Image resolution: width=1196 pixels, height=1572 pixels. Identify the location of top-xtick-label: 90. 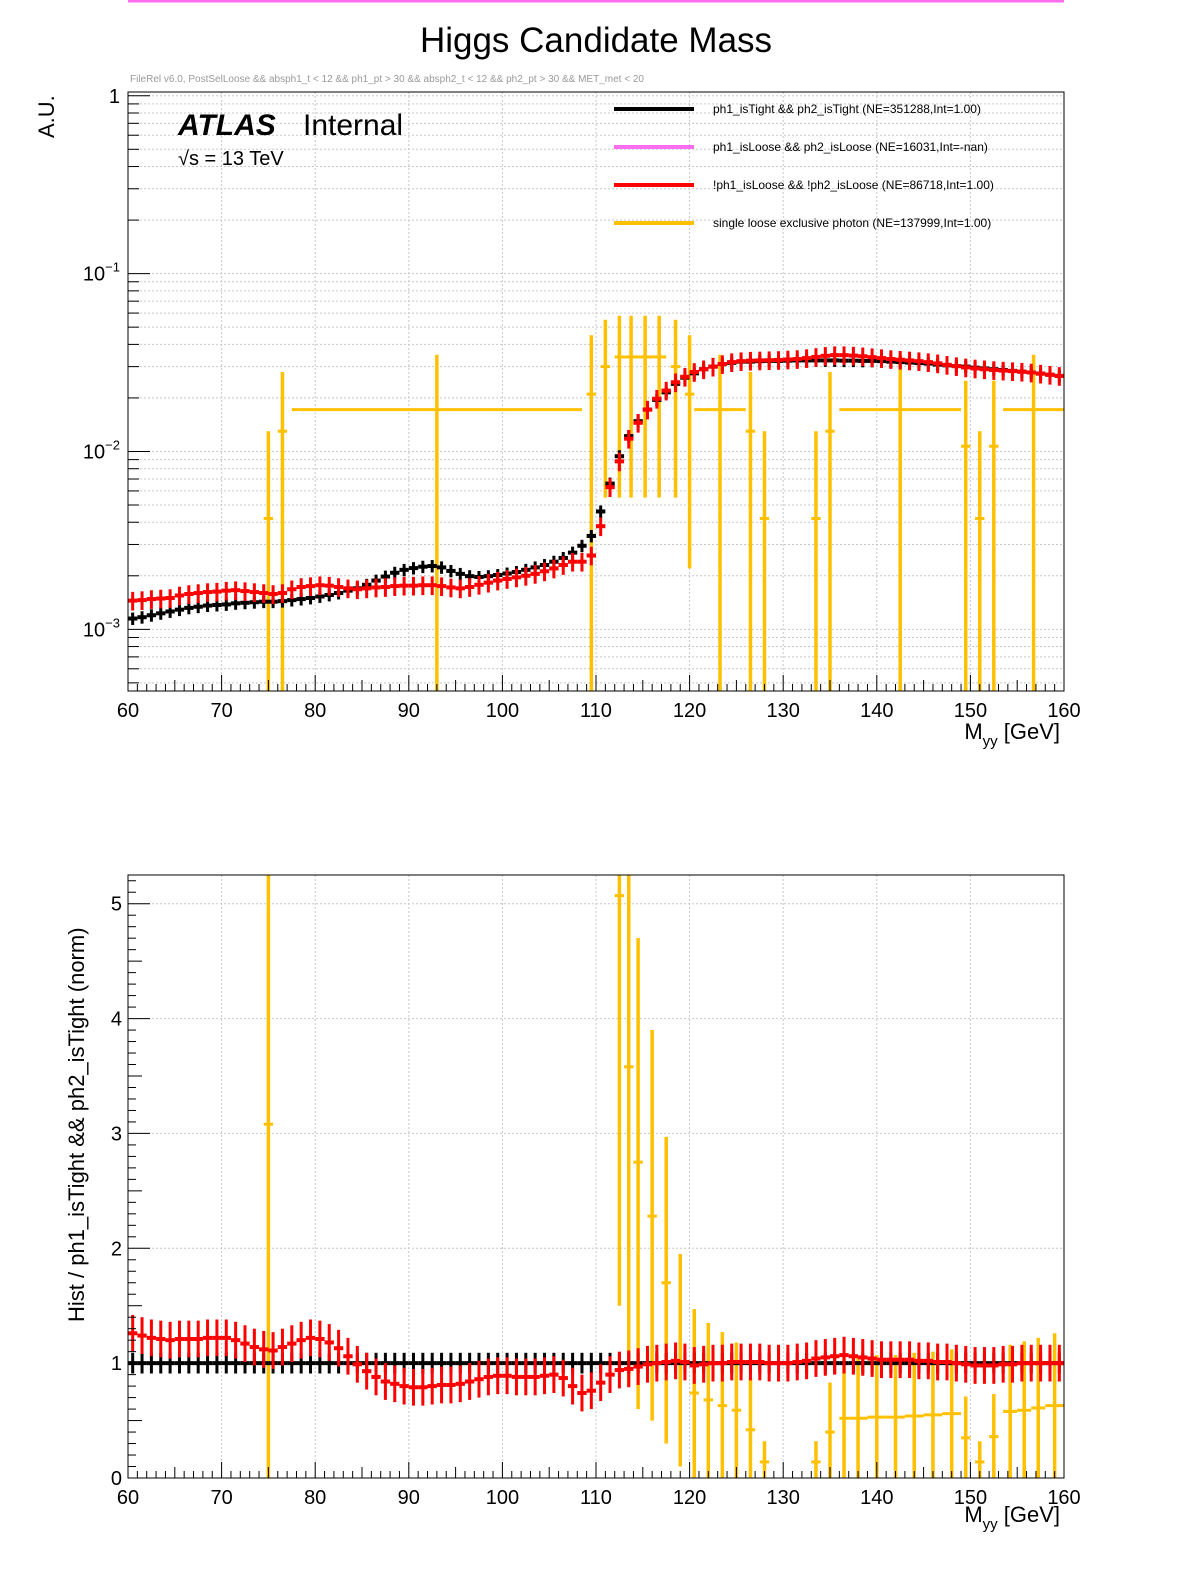
(409, 711).